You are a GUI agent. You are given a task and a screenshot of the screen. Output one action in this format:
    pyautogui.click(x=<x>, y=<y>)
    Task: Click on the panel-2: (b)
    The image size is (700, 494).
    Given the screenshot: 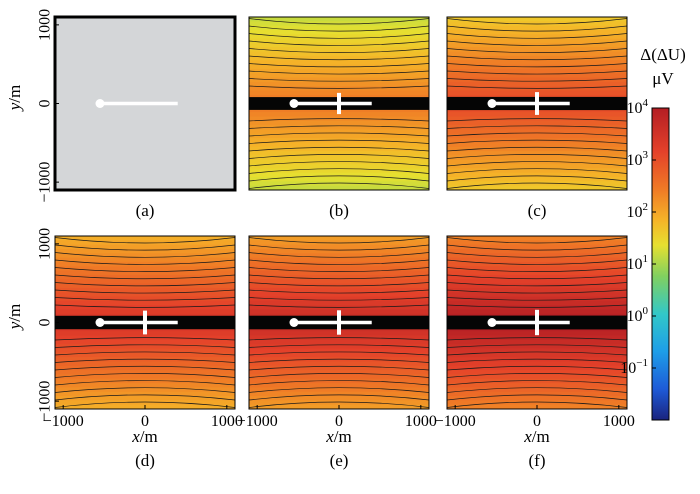 What is the action you would take?
    pyautogui.click(x=339, y=112)
    